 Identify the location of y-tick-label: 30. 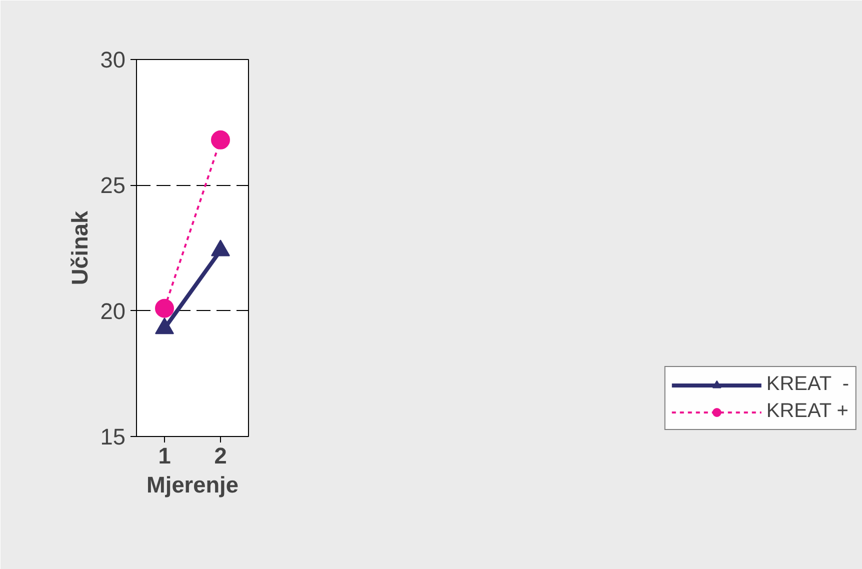
(113, 59).